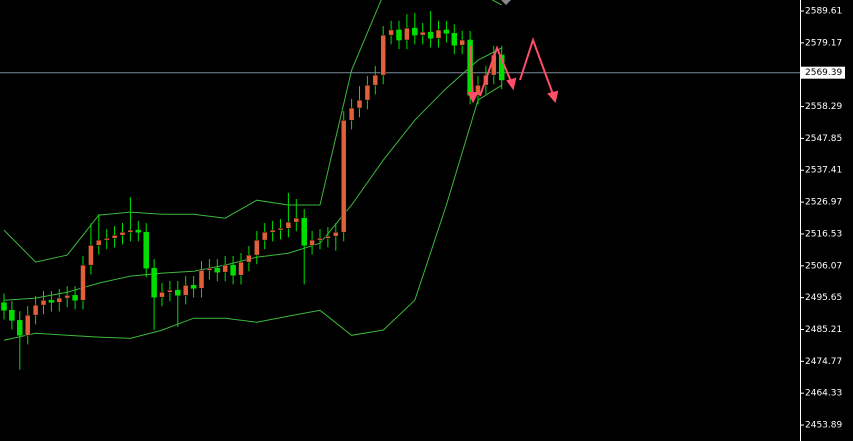 This screenshot has width=853, height=441. I want to click on last-price-box, so click(823, 72).